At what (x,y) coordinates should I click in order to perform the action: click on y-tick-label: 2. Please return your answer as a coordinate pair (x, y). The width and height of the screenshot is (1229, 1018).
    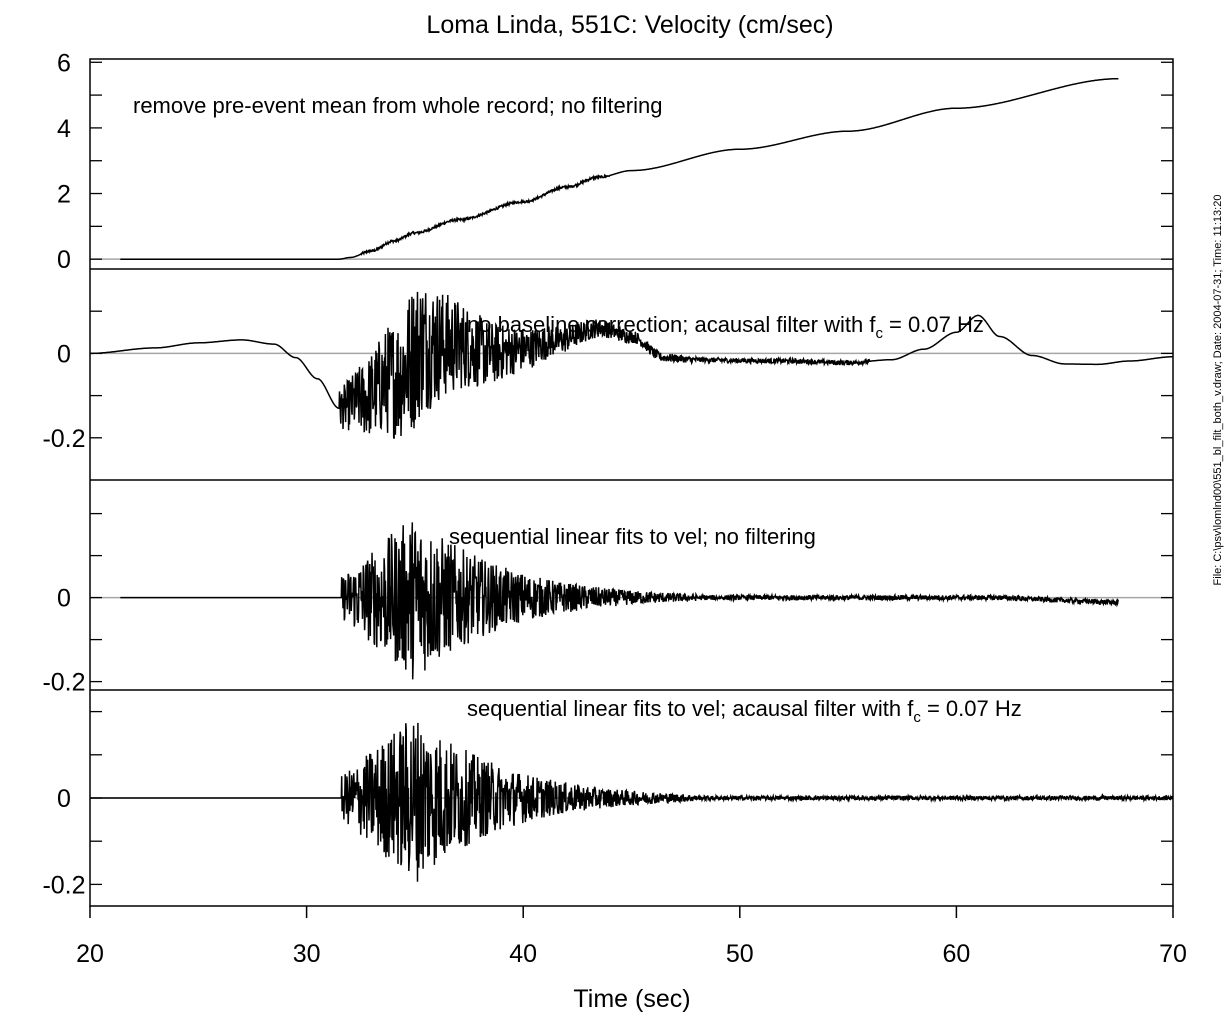
    Looking at the image, I should click on (64, 195).